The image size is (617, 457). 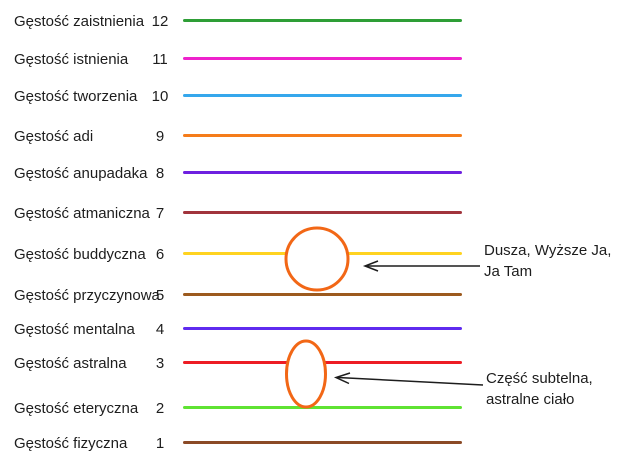 What do you see at coordinates (160, 213) in the screenshot?
I see `density-number: 7` at bounding box center [160, 213].